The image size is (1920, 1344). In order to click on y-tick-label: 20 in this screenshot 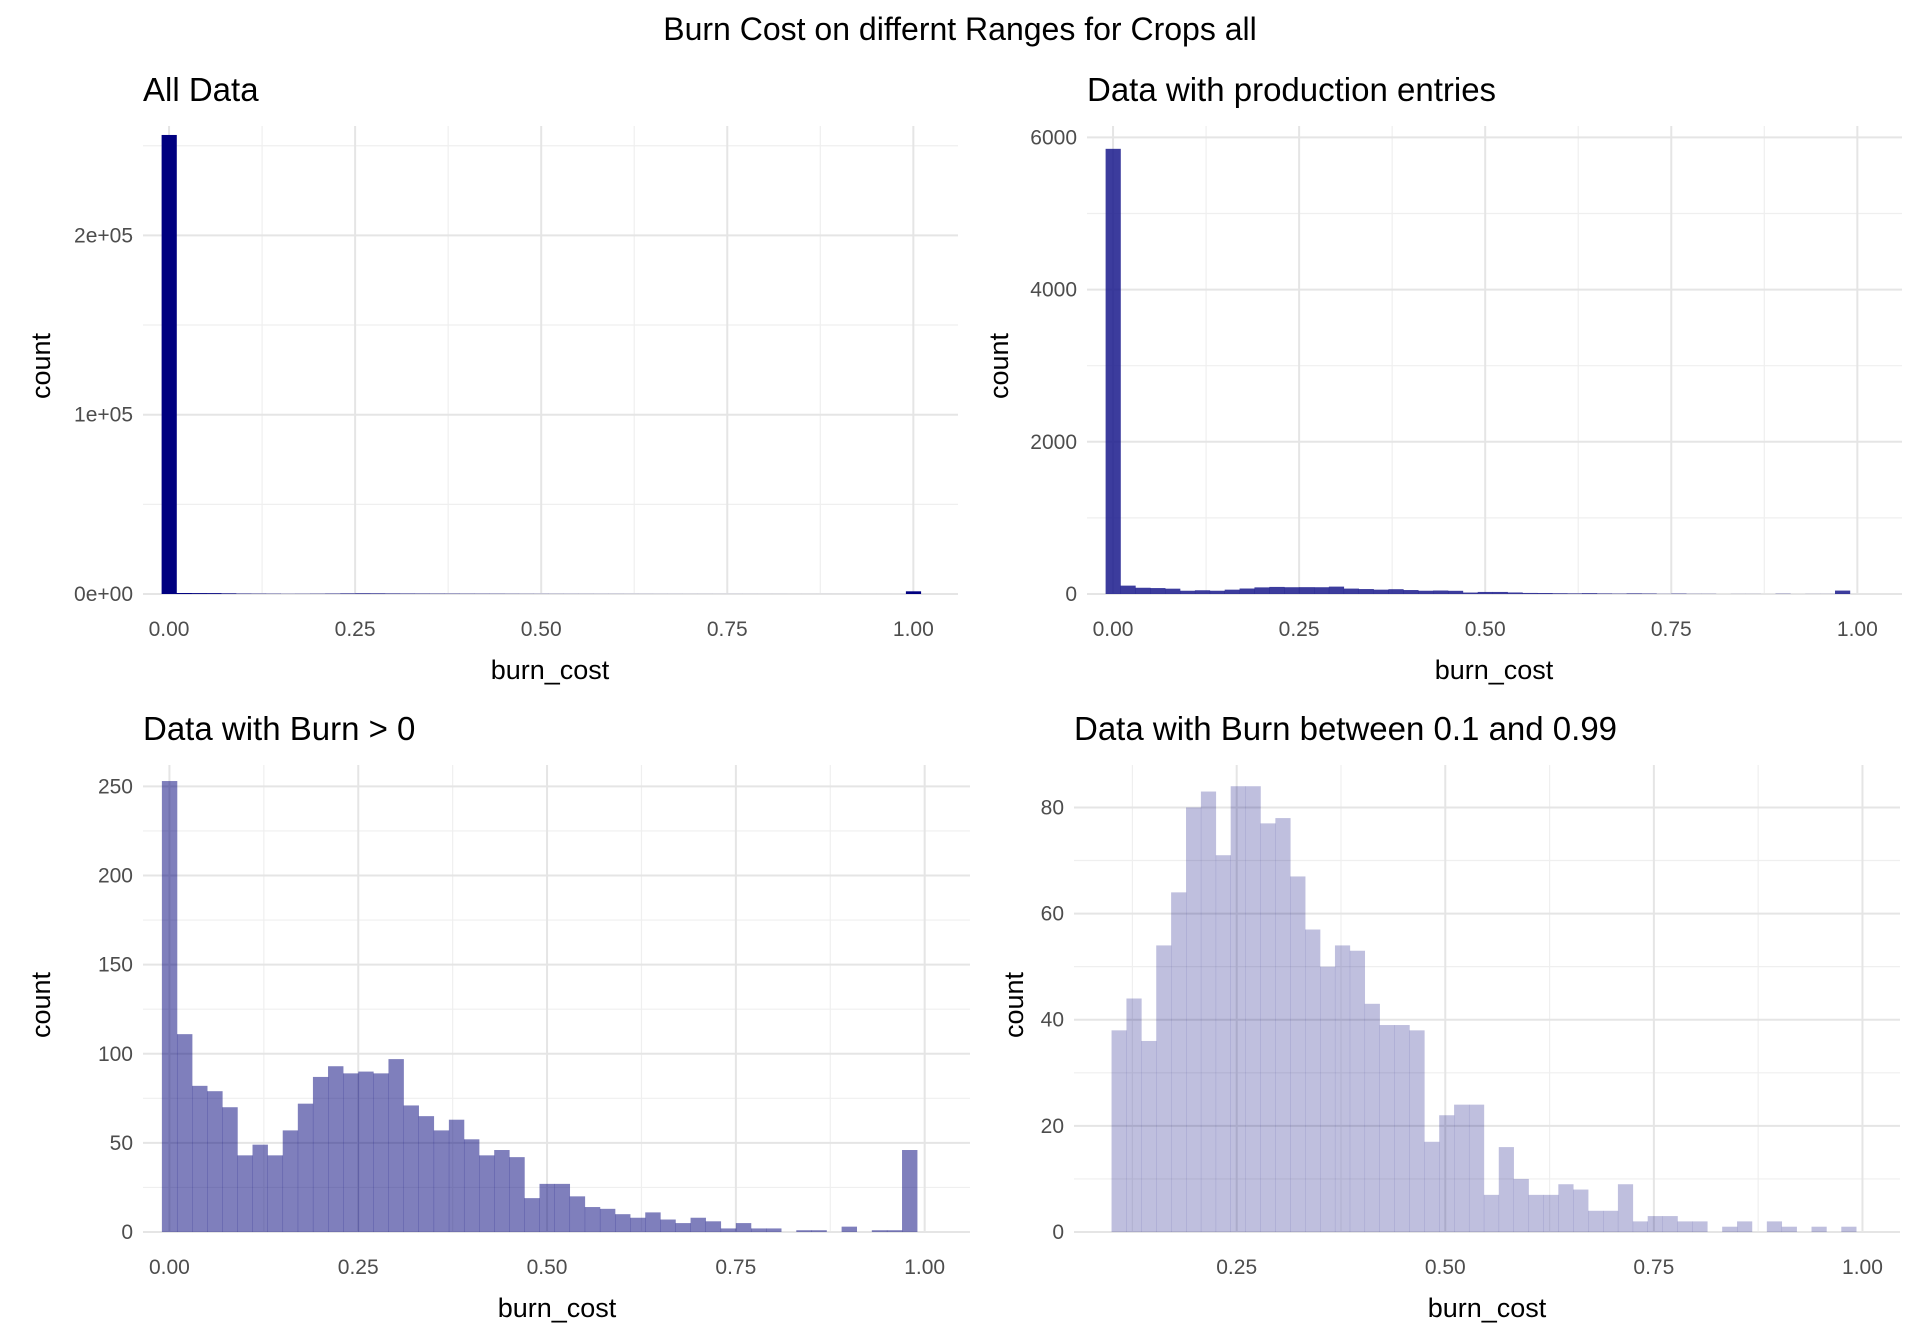, I will do `click(1052, 1126)`.